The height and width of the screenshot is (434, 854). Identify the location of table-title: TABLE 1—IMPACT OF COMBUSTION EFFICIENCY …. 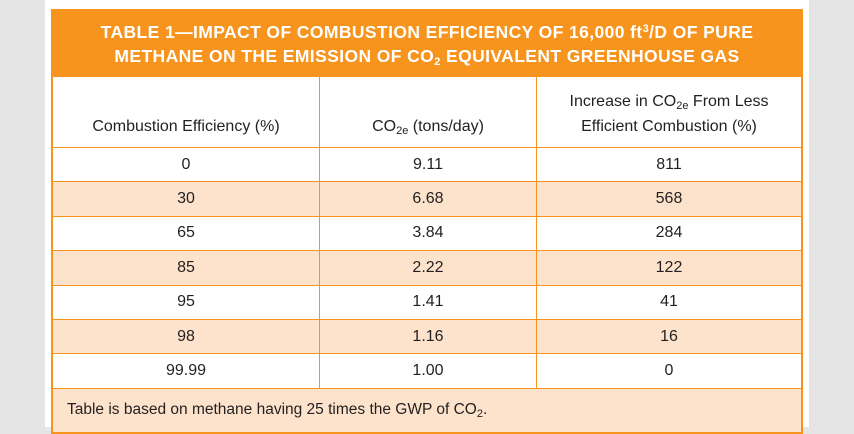
(427, 44).